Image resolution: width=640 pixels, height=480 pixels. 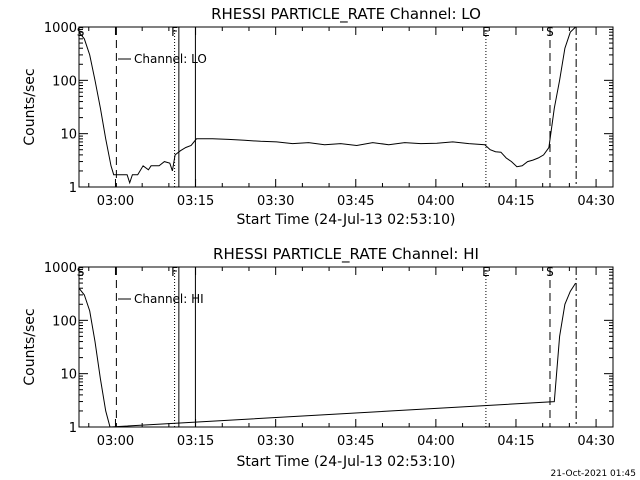 I want to click on panel2-title: RHESSI PARTICLE_RATE Channel: HI, so click(x=346, y=254).